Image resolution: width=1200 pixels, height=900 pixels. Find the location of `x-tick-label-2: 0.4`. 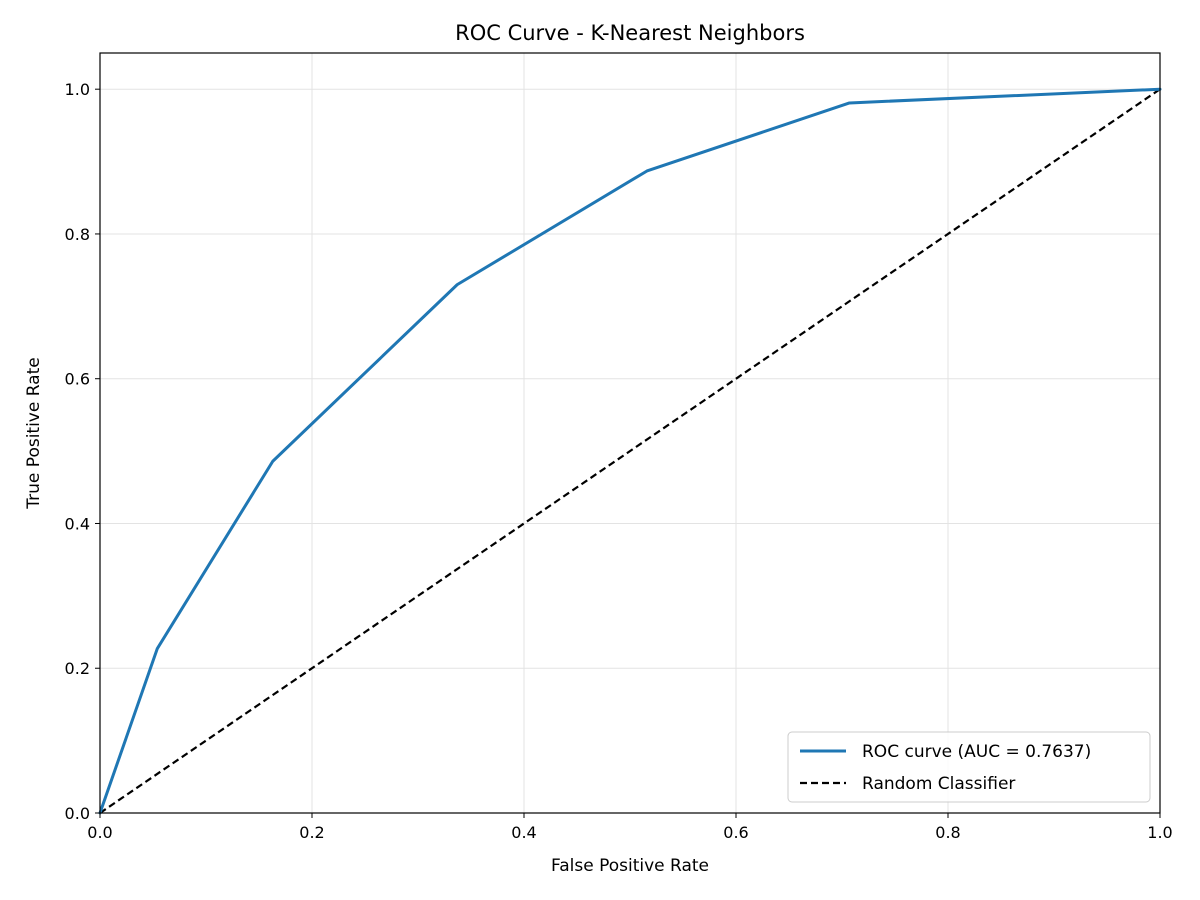

x-tick-label-2: 0.4 is located at coordinates (523, 832).